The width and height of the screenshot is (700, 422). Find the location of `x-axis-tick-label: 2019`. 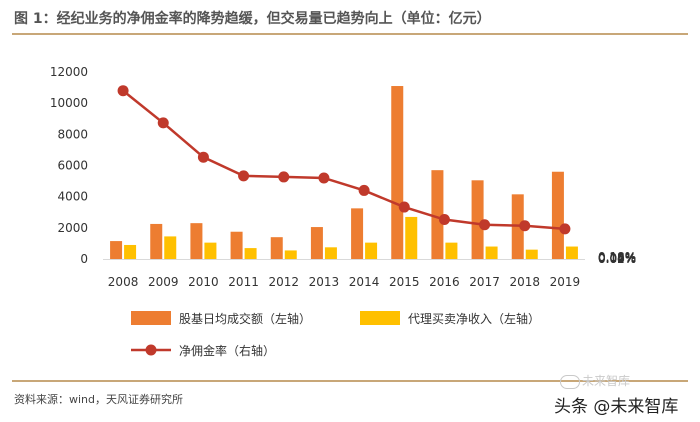

x-axis-tick-label: 2019 is located at coordinates (565, 282).